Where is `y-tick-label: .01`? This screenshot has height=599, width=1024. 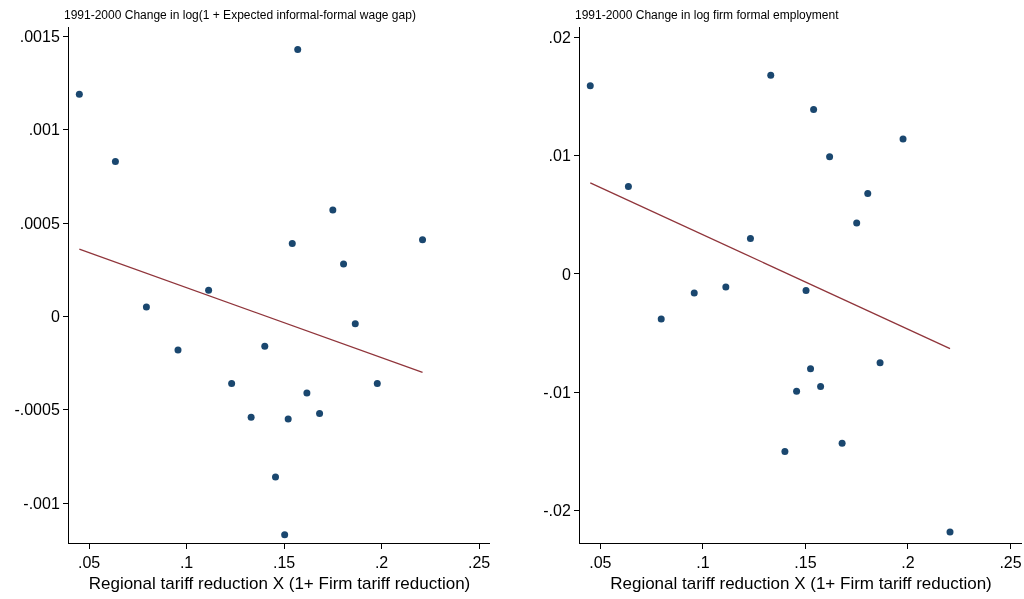
y-tick-label: .01 is located at coordinates (559, 156).